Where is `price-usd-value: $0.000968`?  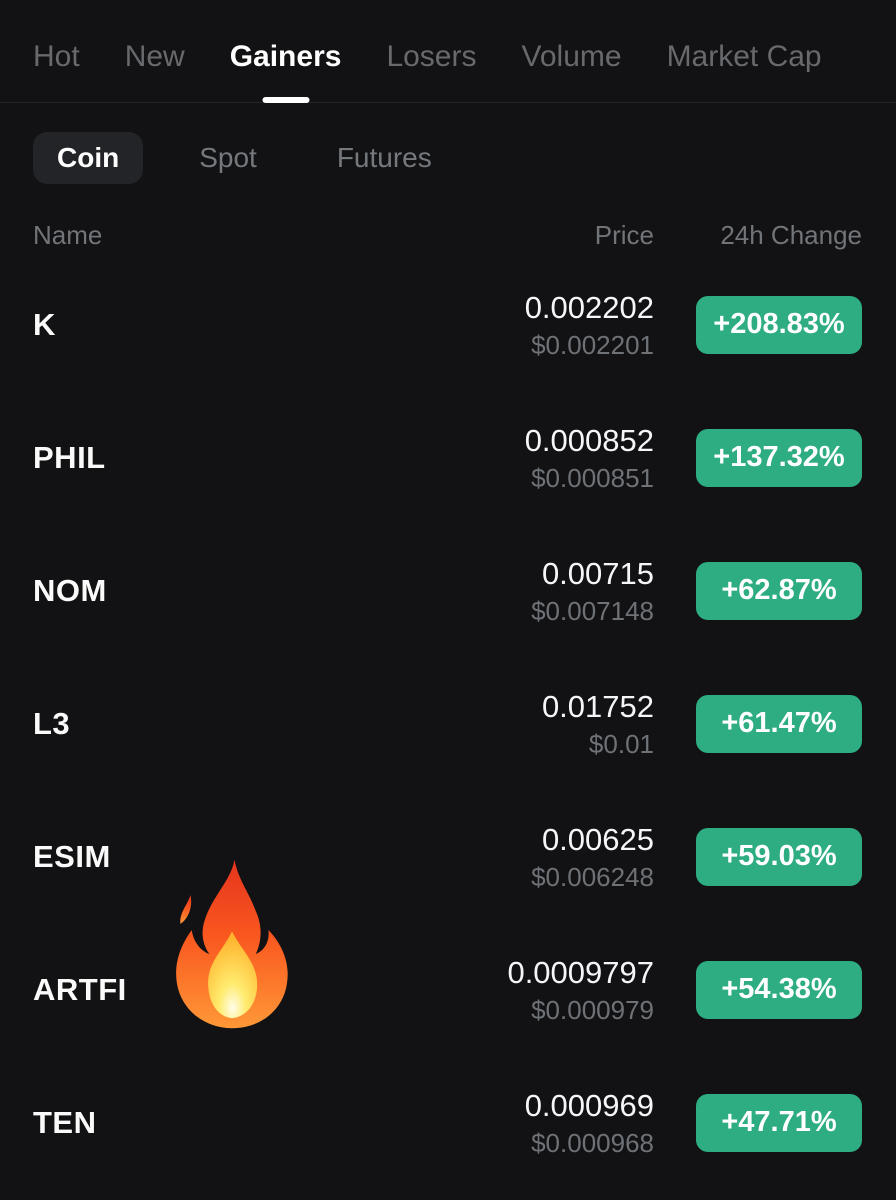
price-usd-value: $0.000968 is located at coordinates (592, 1142).